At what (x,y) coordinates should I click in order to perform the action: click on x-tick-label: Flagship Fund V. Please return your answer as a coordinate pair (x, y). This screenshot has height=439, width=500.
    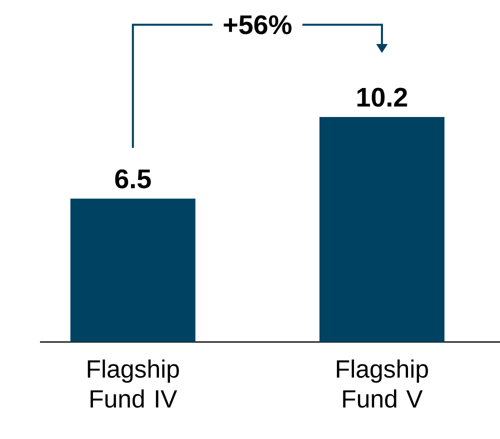
    Looking at the image, I should click on (382, 384).